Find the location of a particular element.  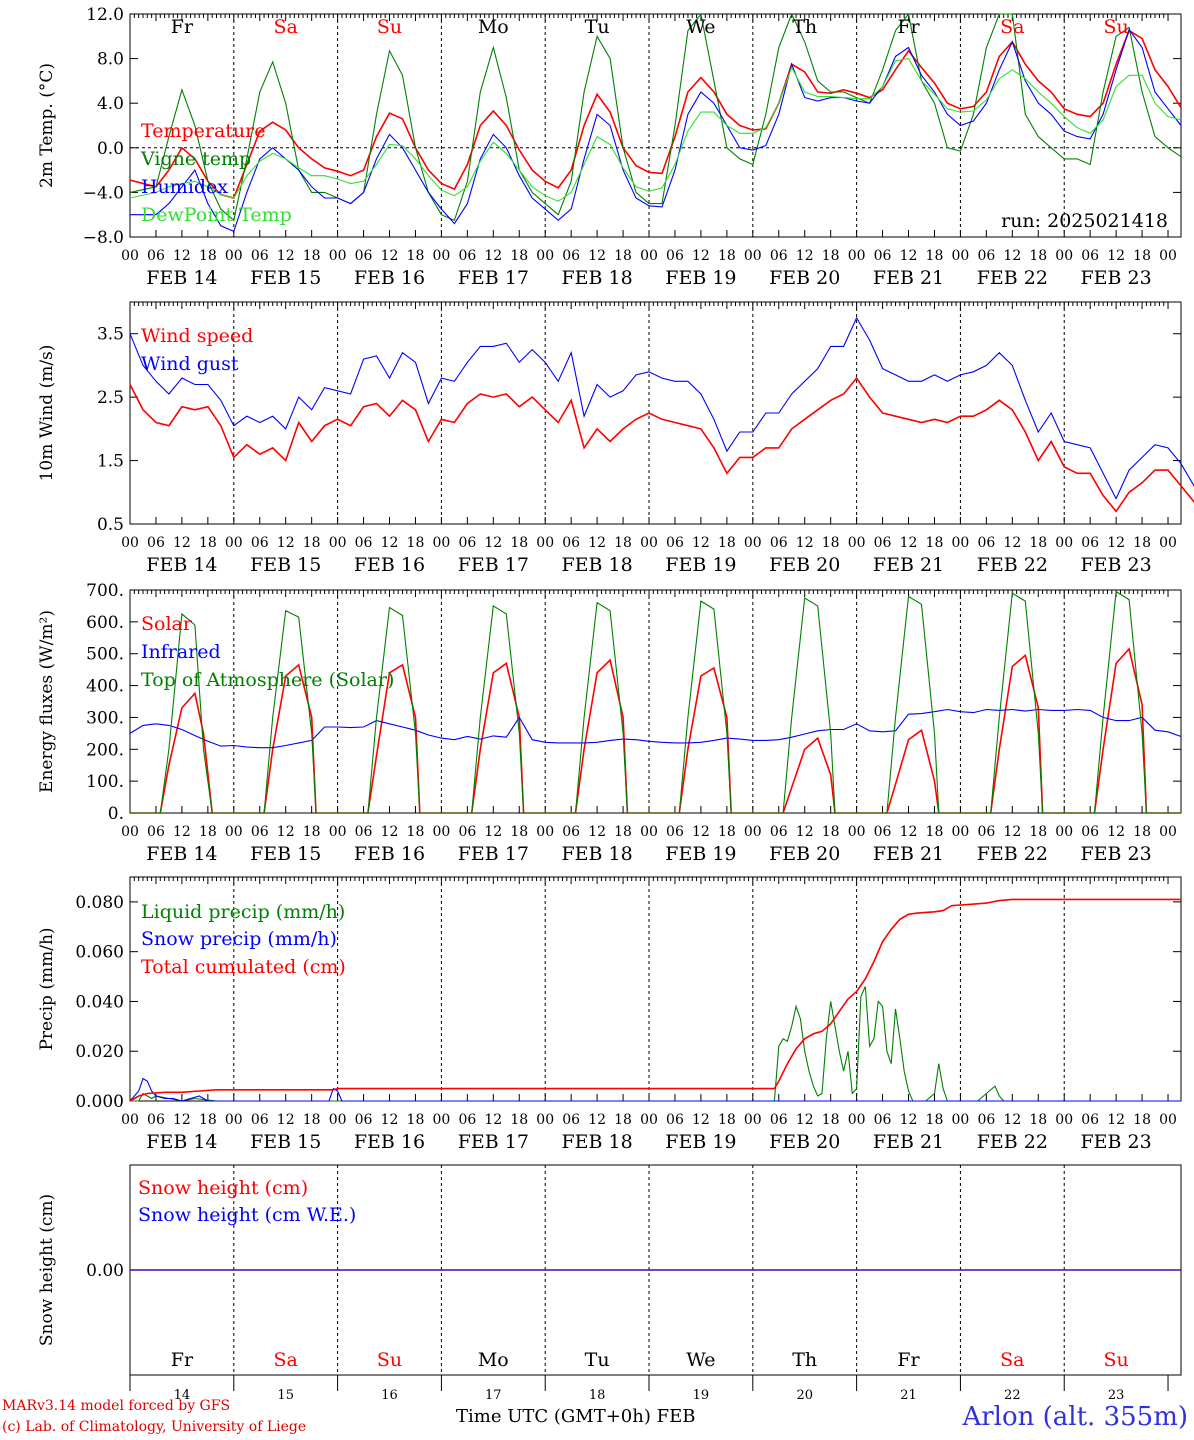

y-tick-label: 400. is located at coordinates (105, 687).